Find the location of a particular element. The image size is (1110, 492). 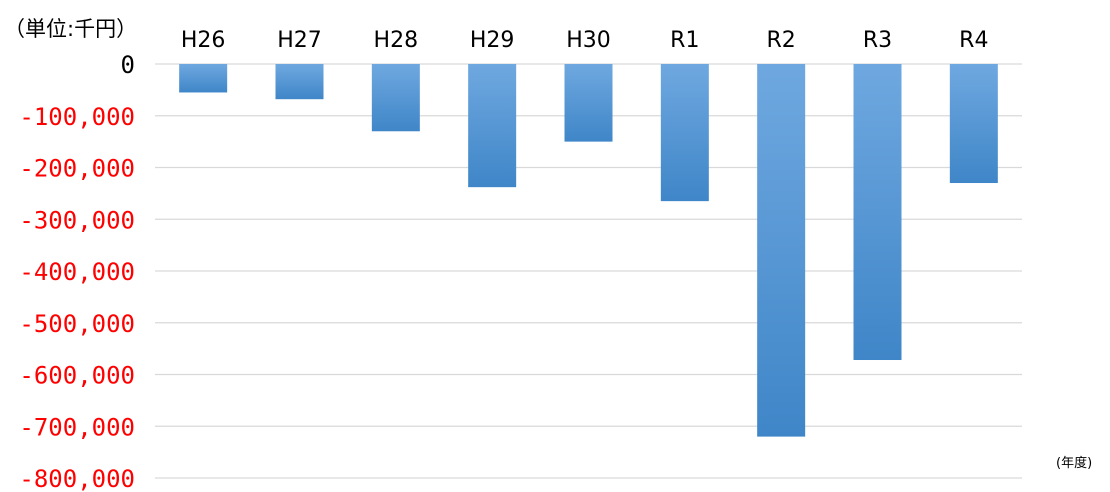

bar-h27 is located at coordinates (299, 82).